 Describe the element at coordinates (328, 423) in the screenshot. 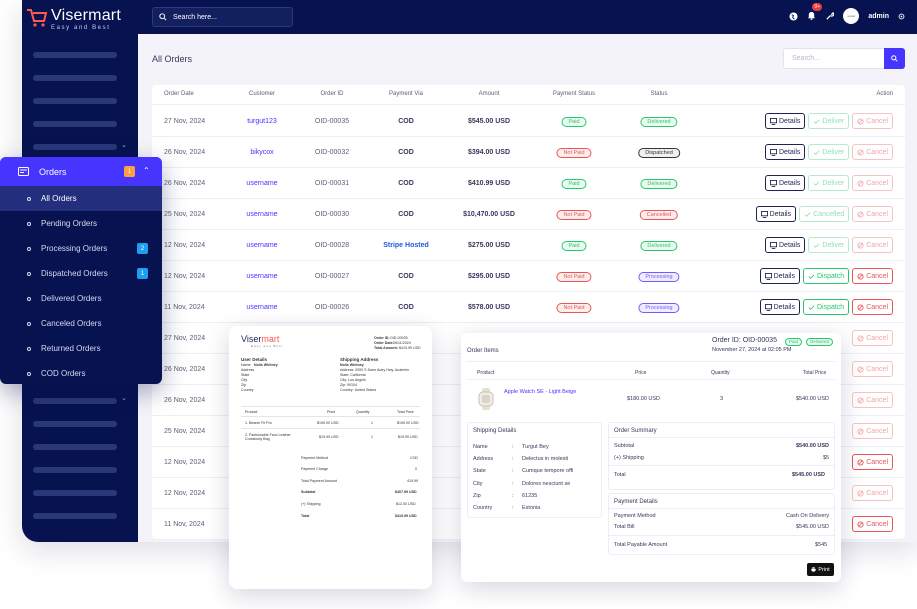

I see `invoice-item-price: $190.00 USD` at that location.